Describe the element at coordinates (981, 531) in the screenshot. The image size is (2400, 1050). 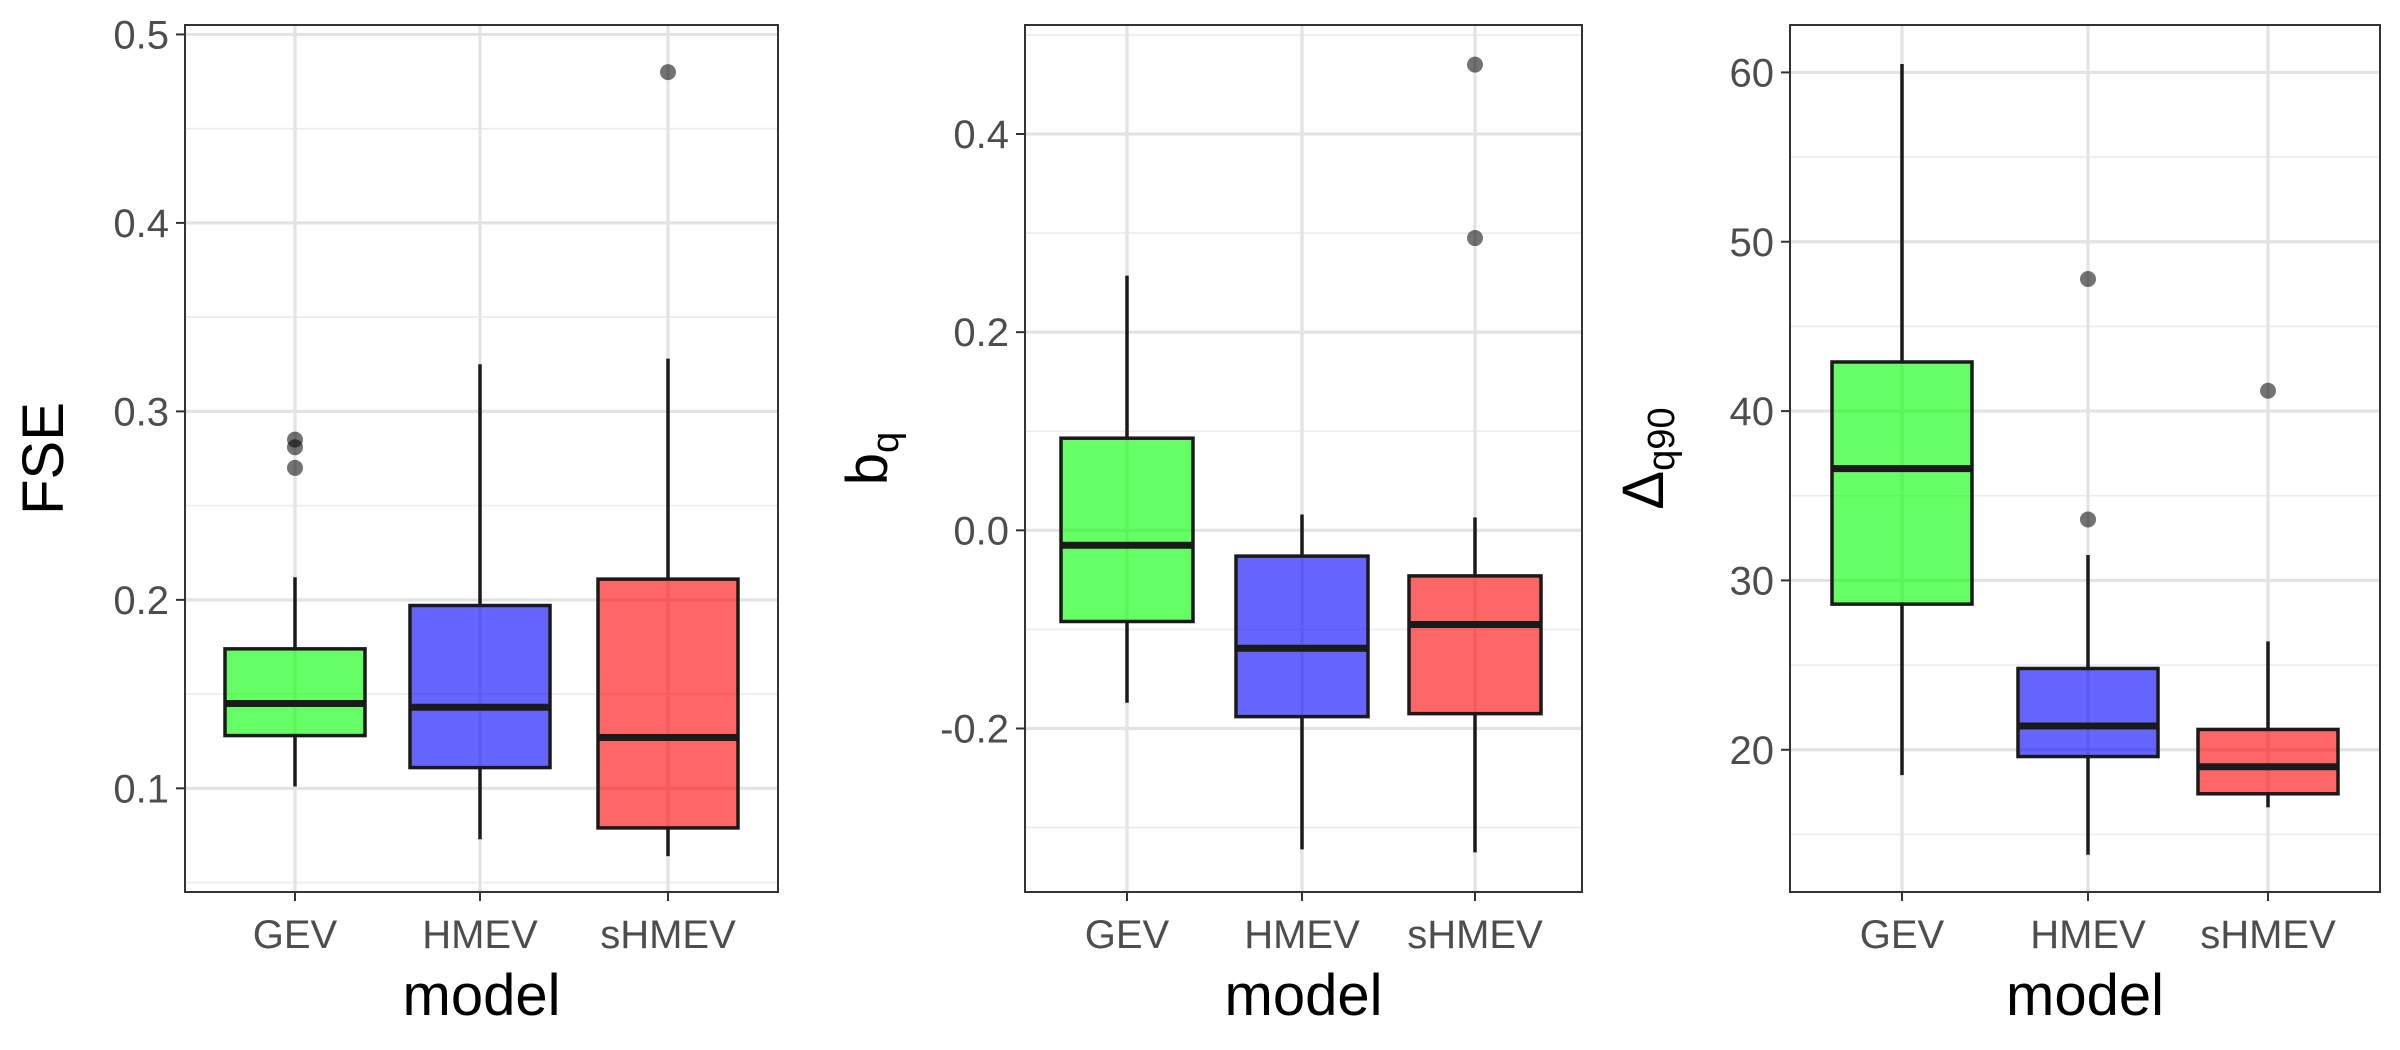
I see `y-tick-label: 0.0` at that location.